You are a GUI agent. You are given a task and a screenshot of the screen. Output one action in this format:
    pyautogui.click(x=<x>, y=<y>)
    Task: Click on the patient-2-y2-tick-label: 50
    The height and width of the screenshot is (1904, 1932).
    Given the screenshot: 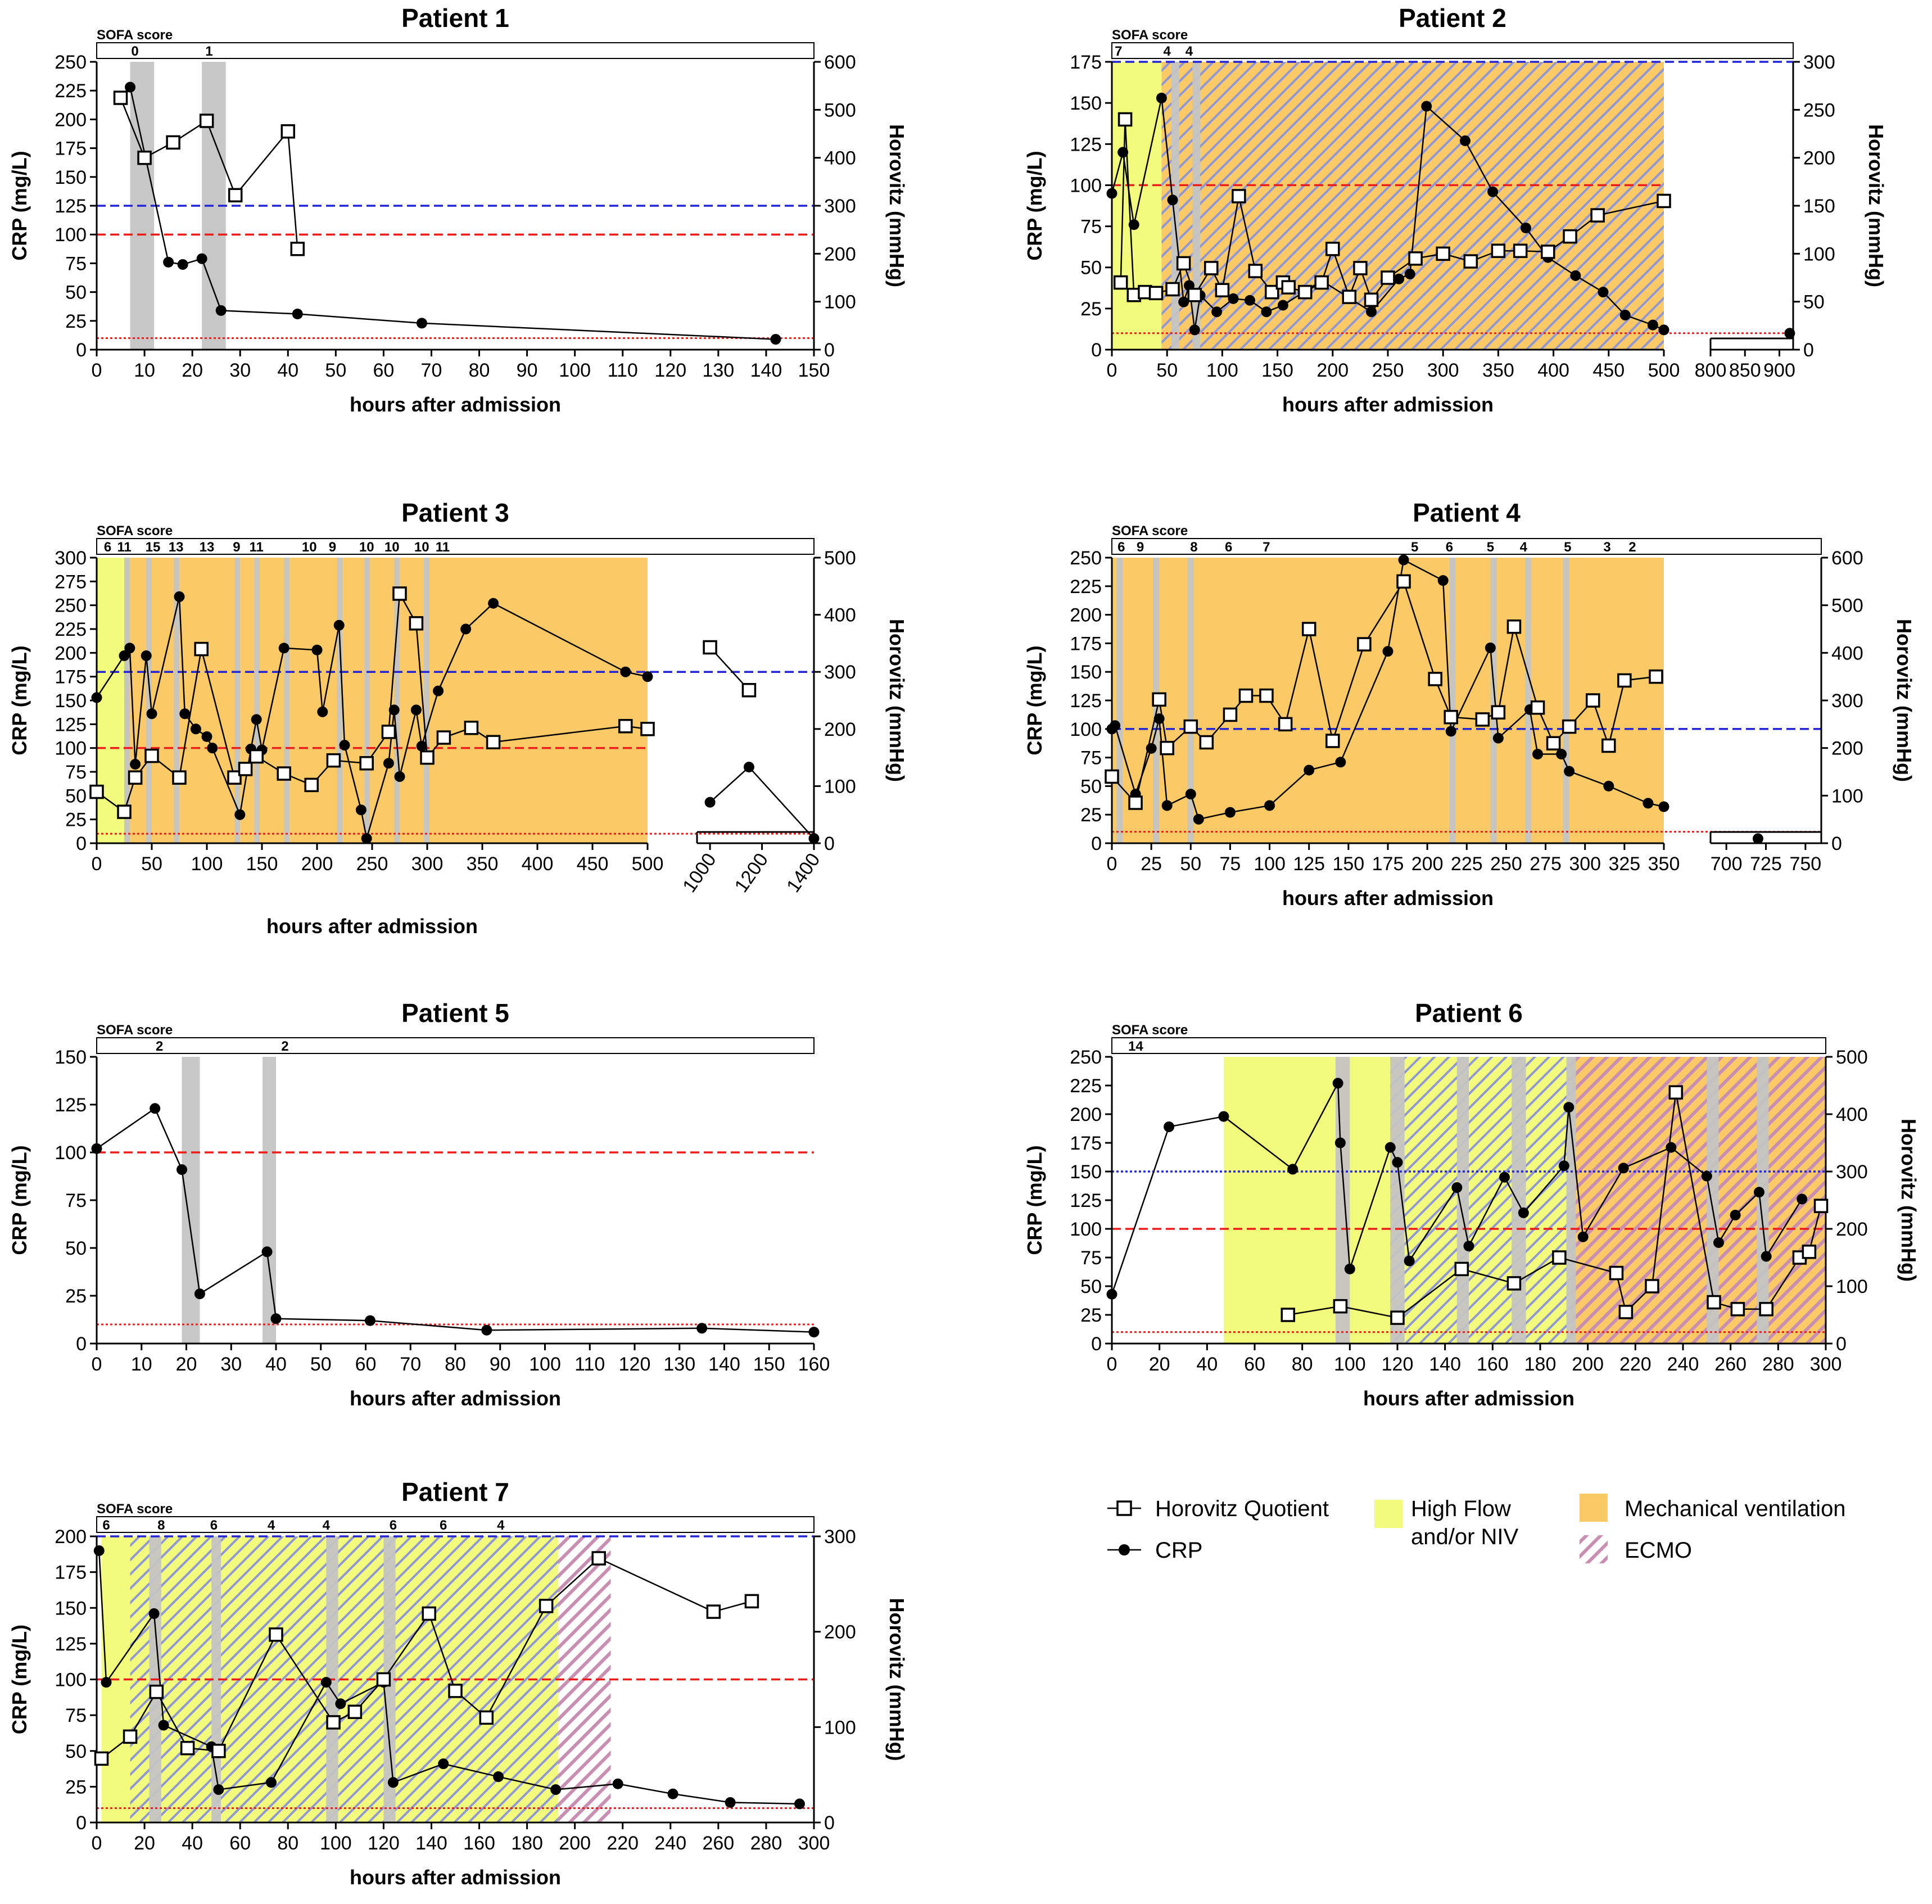 What is the action you would take?
    pyautogui.click(x=1814, y=302)
    